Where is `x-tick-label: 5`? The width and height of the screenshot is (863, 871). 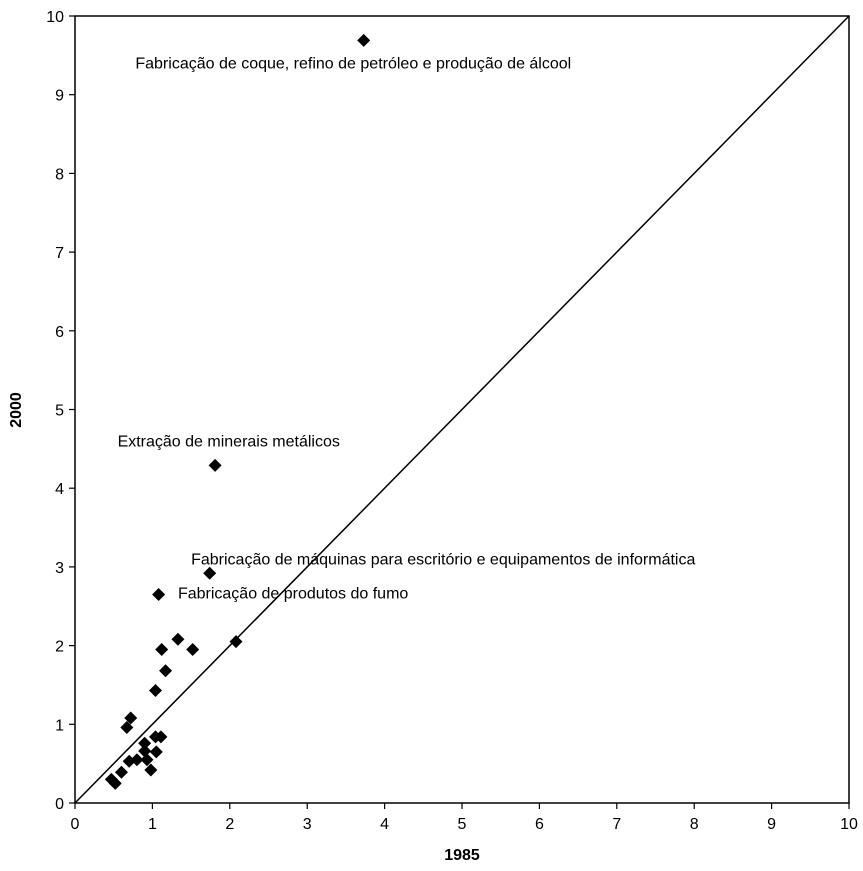 x-tick-label: 5 is located at coordinates (462, 824).